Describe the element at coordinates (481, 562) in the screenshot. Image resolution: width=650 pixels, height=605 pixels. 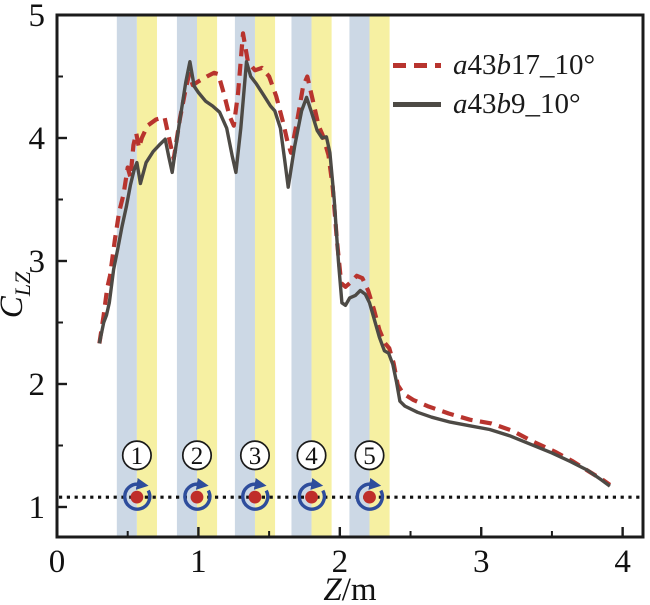
I see `x-tick-label: 3` at that location.